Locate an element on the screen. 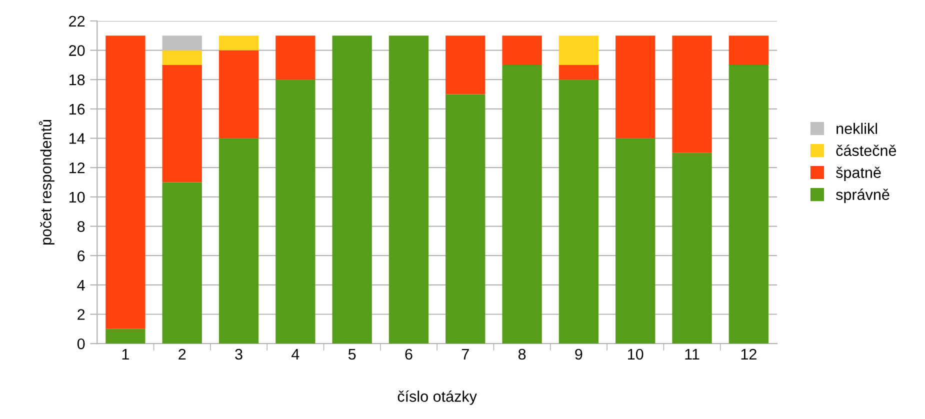  legend-label: částečně is located at coordinates (866, 150).